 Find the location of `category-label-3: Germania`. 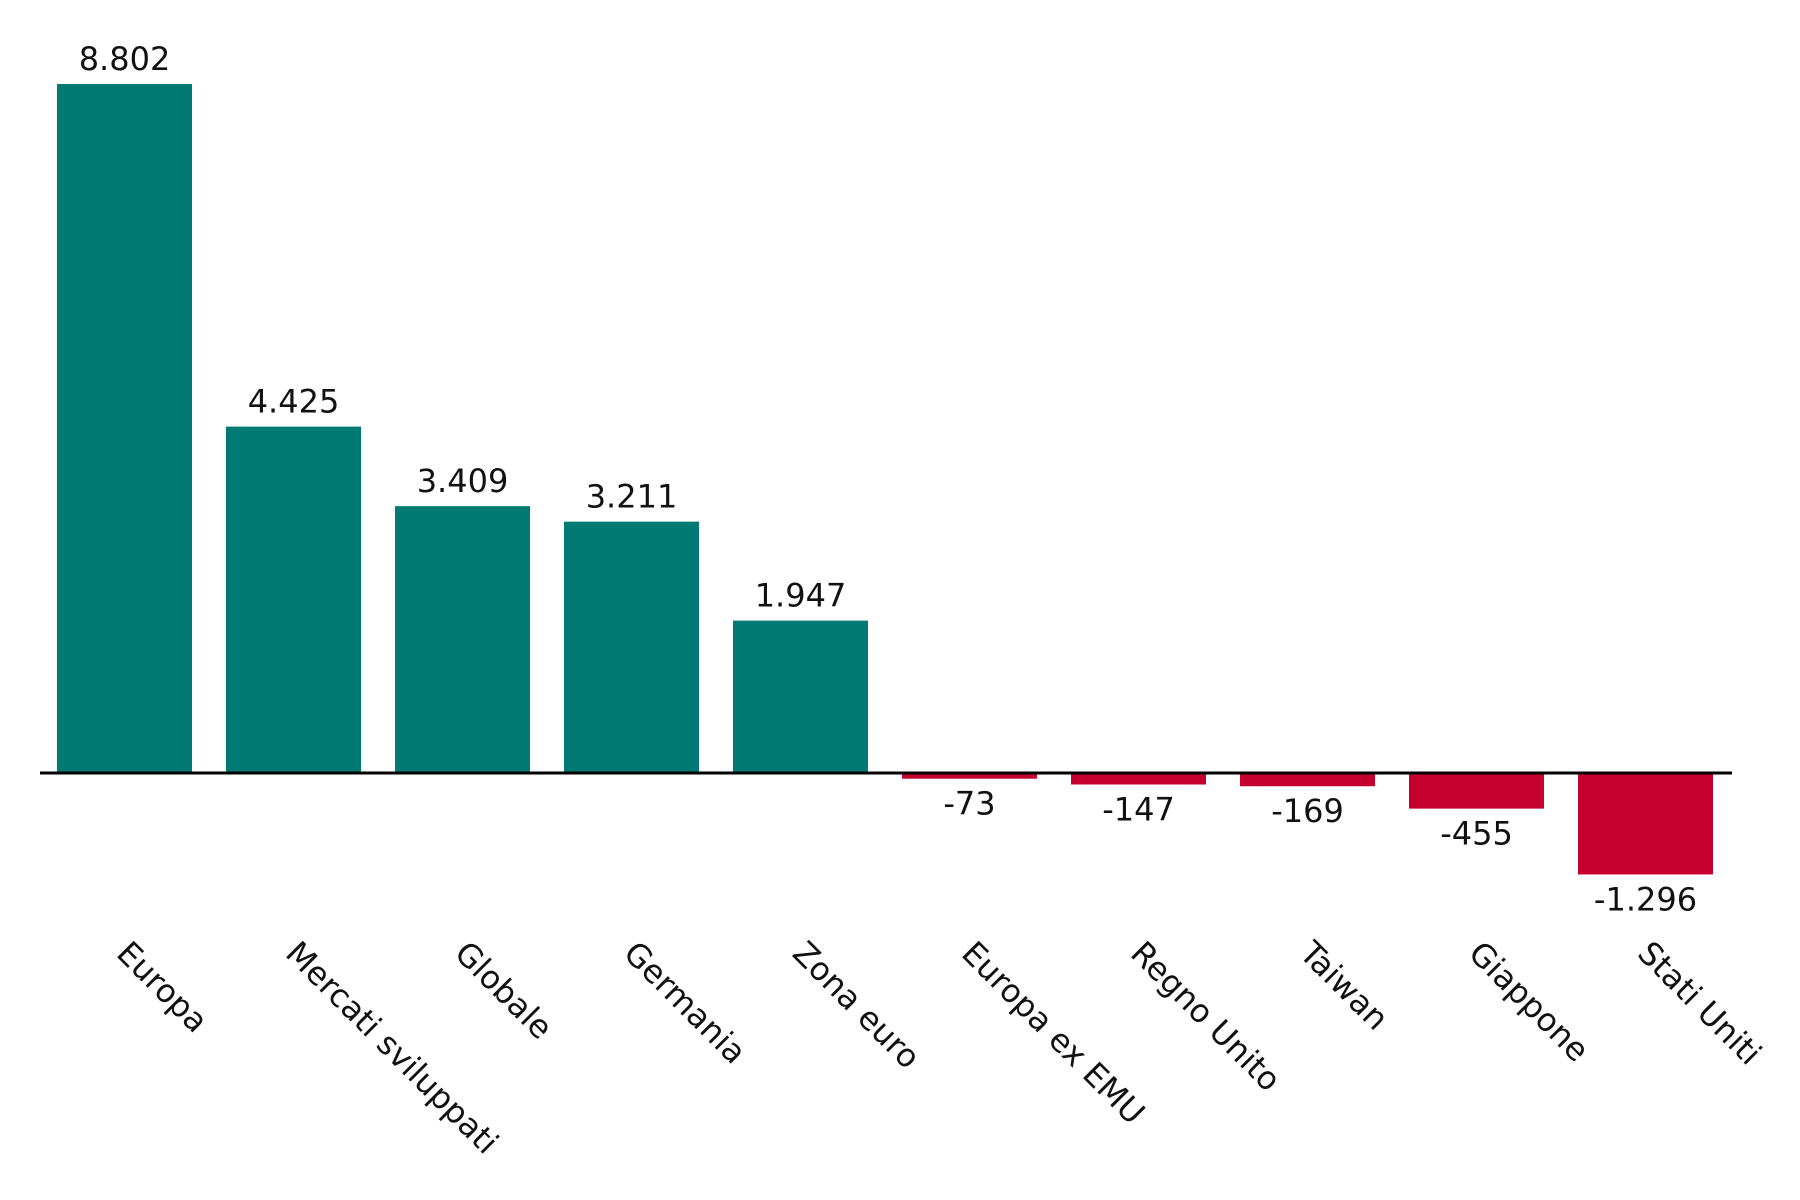

category-label-3: Germania is located at coordinates (685, 1003).